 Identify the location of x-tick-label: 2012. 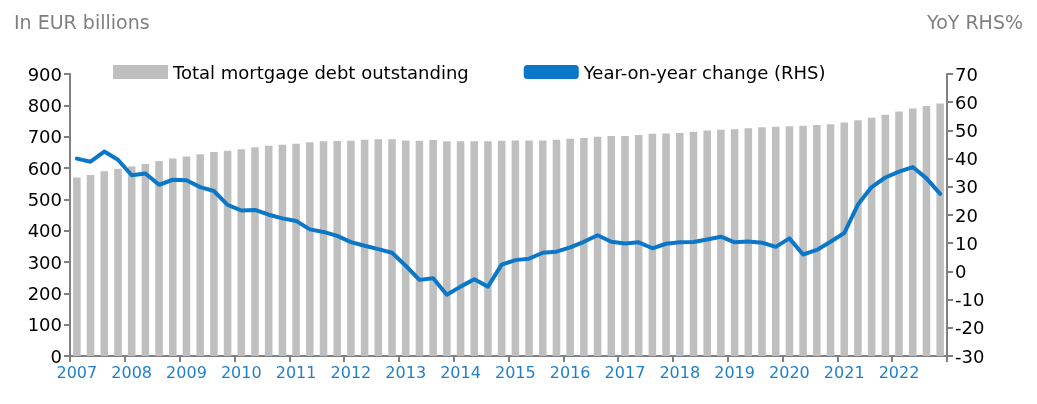
(351, 372).